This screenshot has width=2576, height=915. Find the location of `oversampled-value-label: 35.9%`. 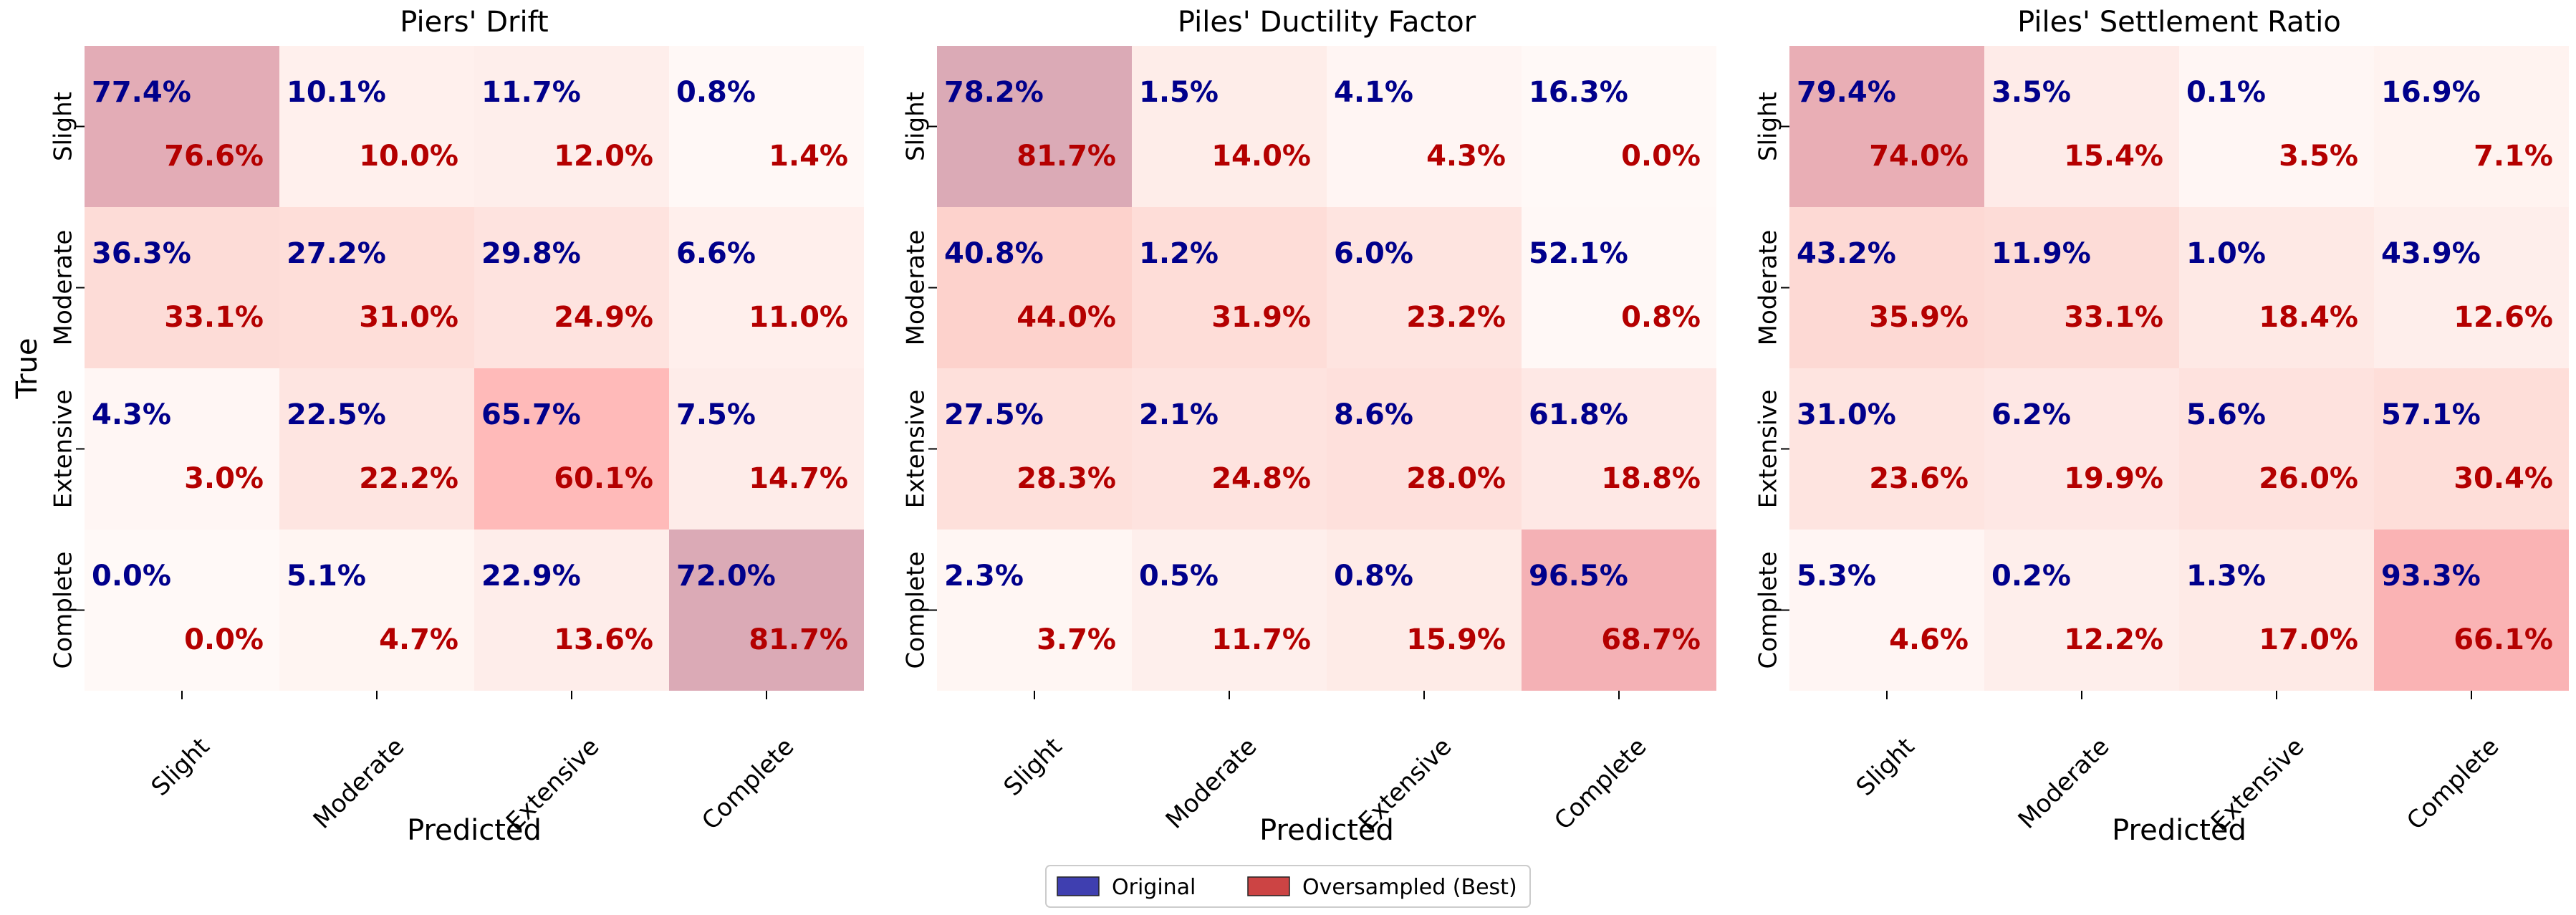

oversampled-value-label: 35.9% is located at coordinates (1919, 318).